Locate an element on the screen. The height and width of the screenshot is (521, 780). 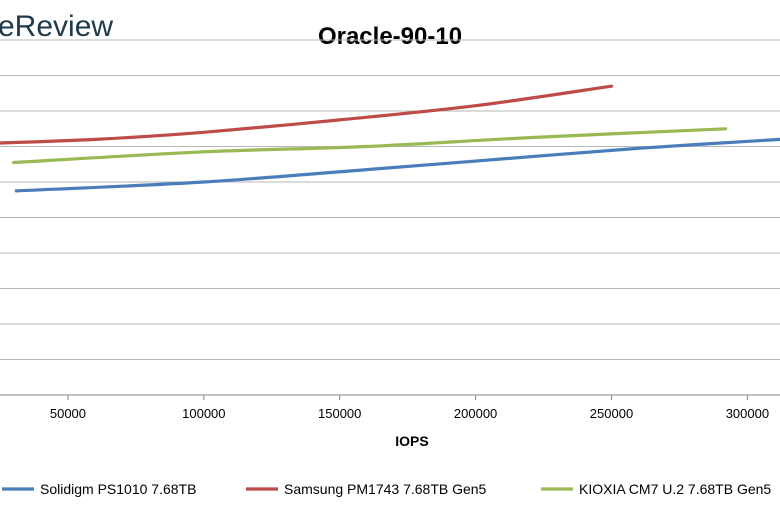
x-tick-label: 150000 is located at coordinates (339, 413).